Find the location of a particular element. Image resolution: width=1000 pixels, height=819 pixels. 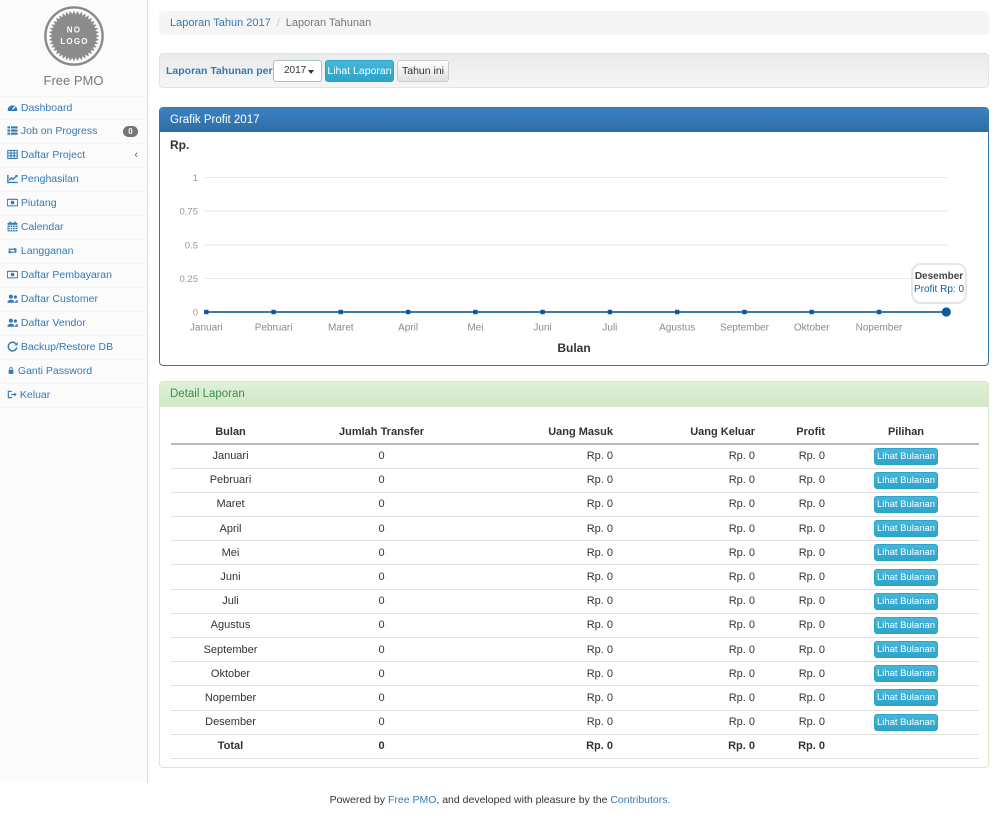

svg-text: 0.25 is located at coordinates (189, 279).